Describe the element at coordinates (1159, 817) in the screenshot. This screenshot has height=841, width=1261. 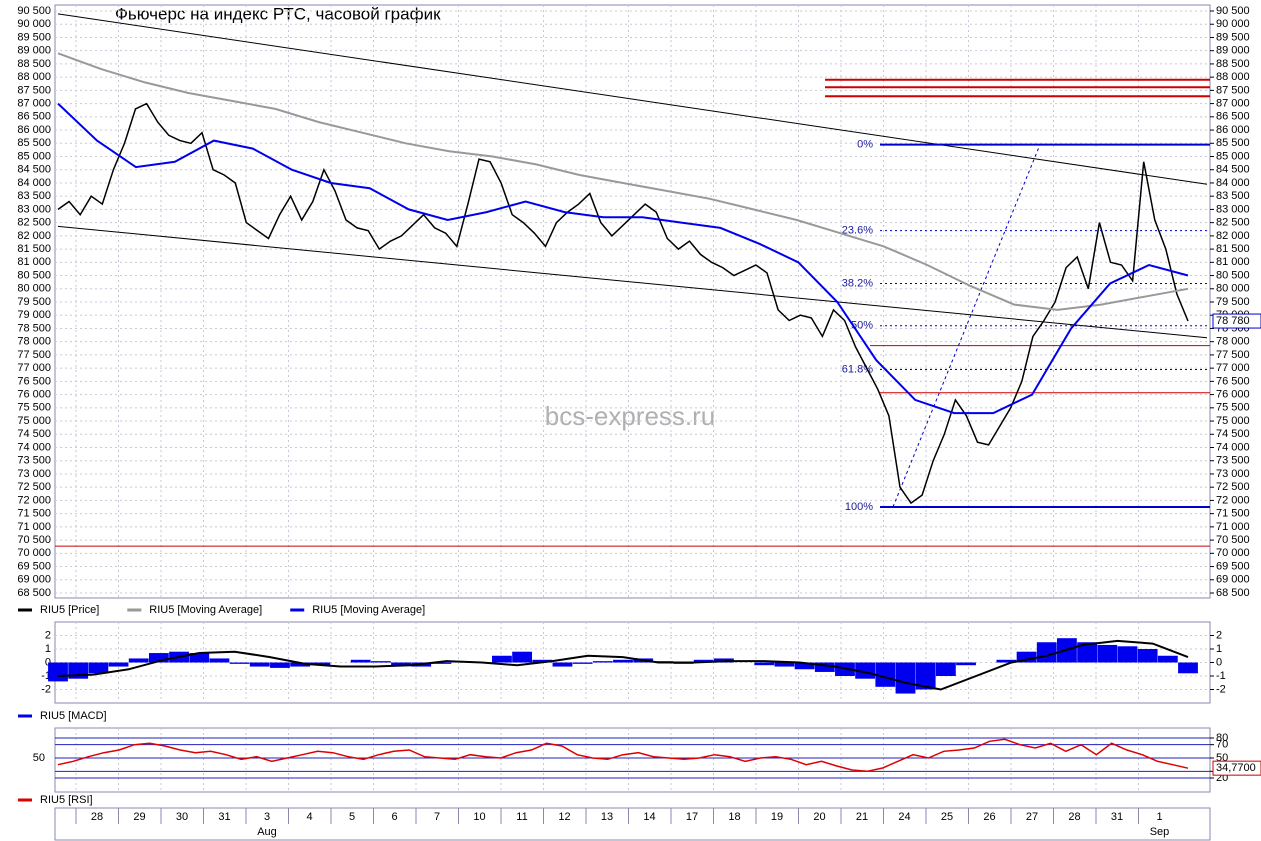
I see `x-tick-label: 1` at that location.